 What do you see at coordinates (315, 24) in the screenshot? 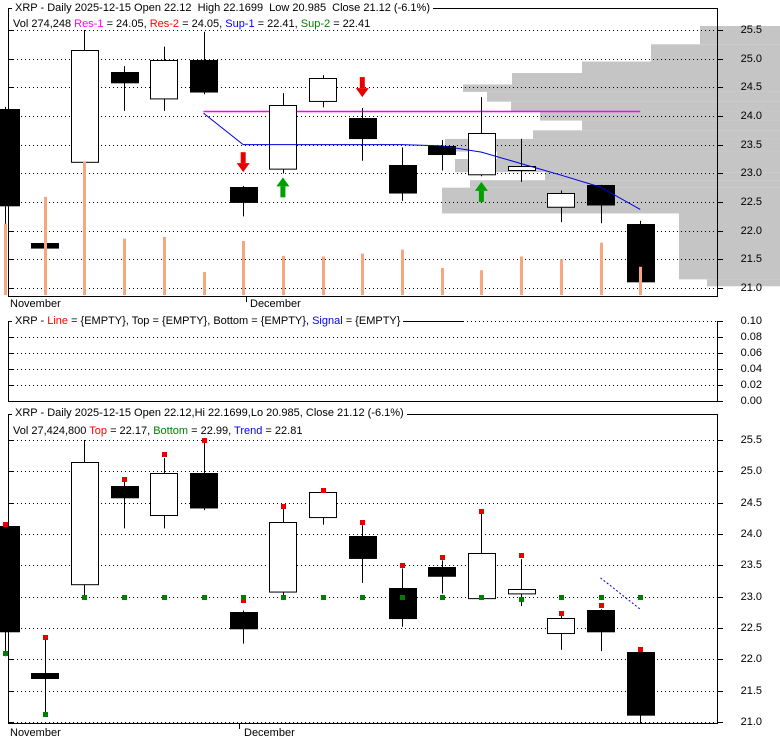
I see `p1-legend-part-7: Sup-2` at bounding box center [315, 24].